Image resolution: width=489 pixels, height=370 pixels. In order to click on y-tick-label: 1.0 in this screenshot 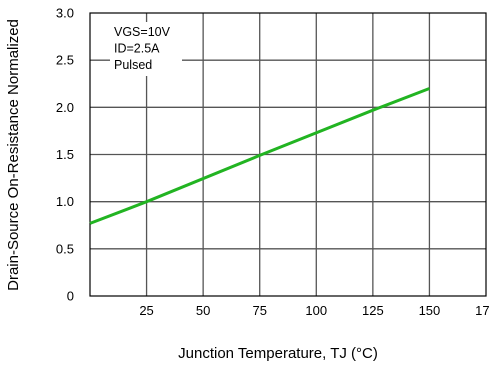, I will do `click(65, 201)`.